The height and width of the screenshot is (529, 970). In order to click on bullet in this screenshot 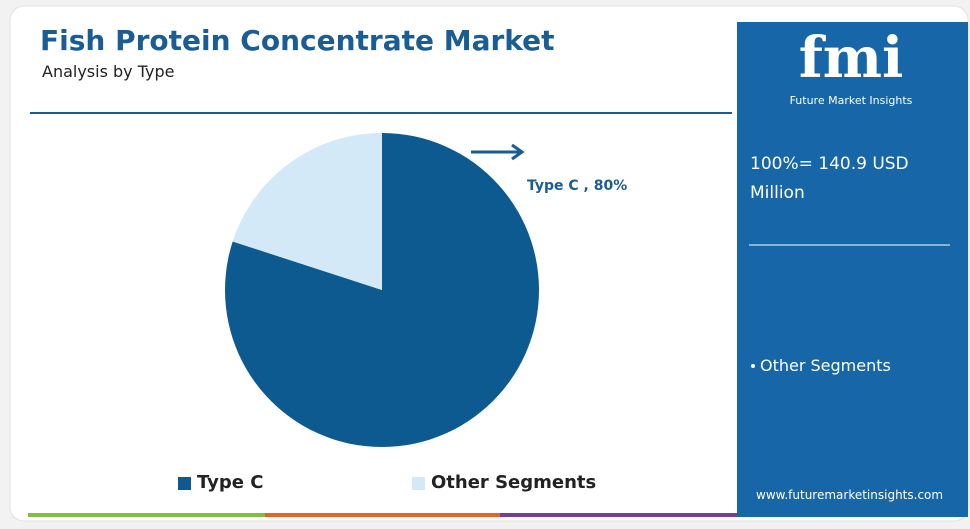, I will do `click(753, 366)`.